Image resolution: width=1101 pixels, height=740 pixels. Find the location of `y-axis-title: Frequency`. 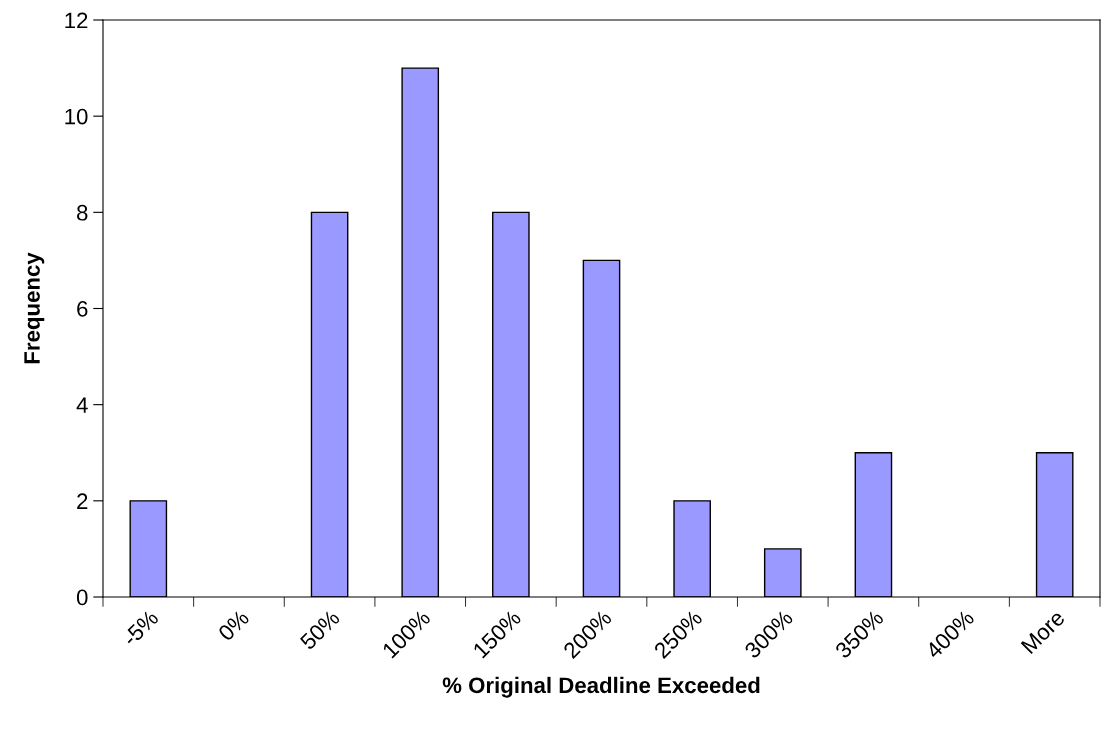

y-axis-title: Frequency is located at coordinates (34, 308).